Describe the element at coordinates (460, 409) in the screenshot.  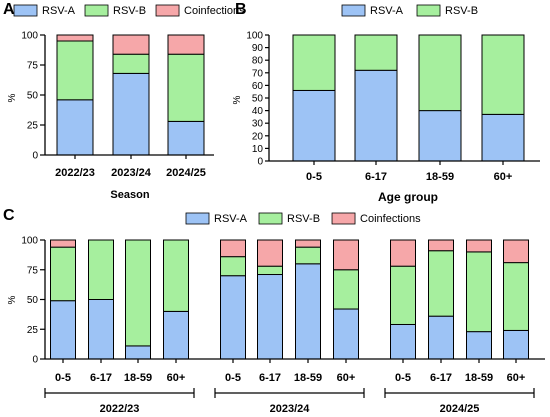
I see `group-label: 2024/25` at that location.